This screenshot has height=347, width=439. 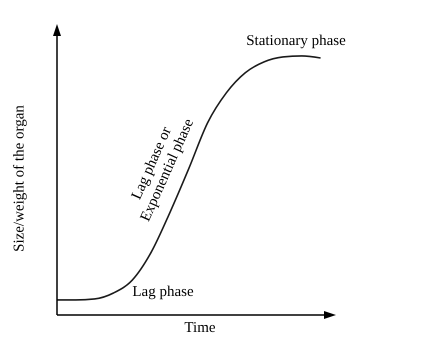 What do you see at coordinates (20, 179) in the screenshot?
I see `y-axis-title: Size/weight of the organ` at bounding box center [20, 179].